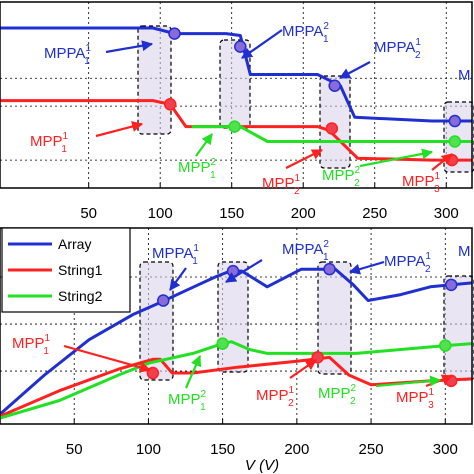  Describe the element at coordinates (80, 296) in the screenshot. I see `legend-label: String2` at that location.